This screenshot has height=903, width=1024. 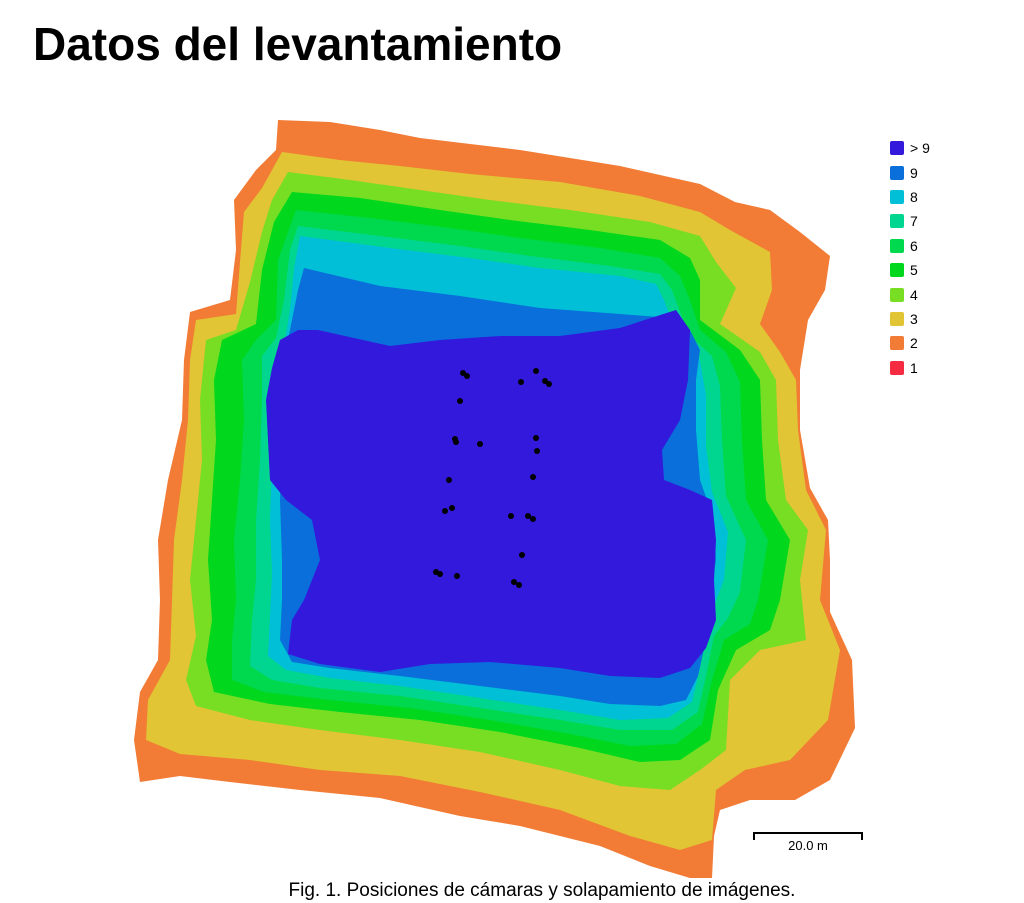 I want to click on legend-label: 3, so click(x=914, y=318).